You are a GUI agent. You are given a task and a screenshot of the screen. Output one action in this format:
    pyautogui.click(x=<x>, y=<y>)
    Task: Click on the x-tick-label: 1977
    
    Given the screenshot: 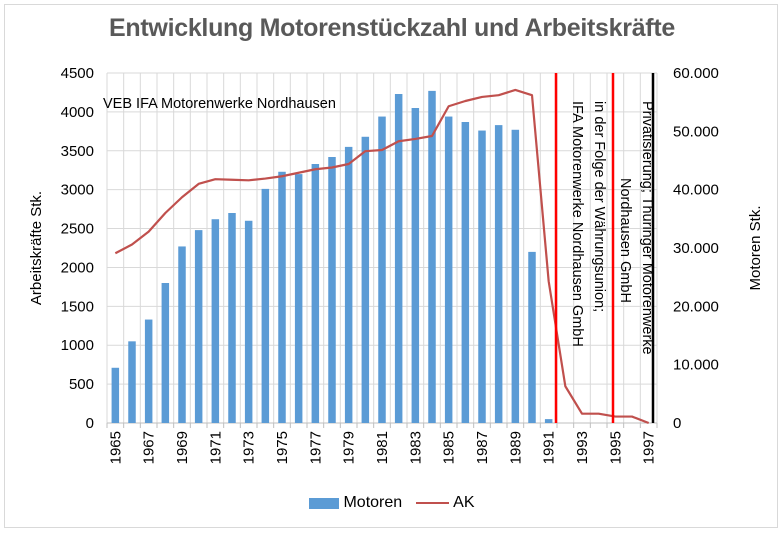 What is the action you would take?
    pyautogui.click(x=315, y=447)
    